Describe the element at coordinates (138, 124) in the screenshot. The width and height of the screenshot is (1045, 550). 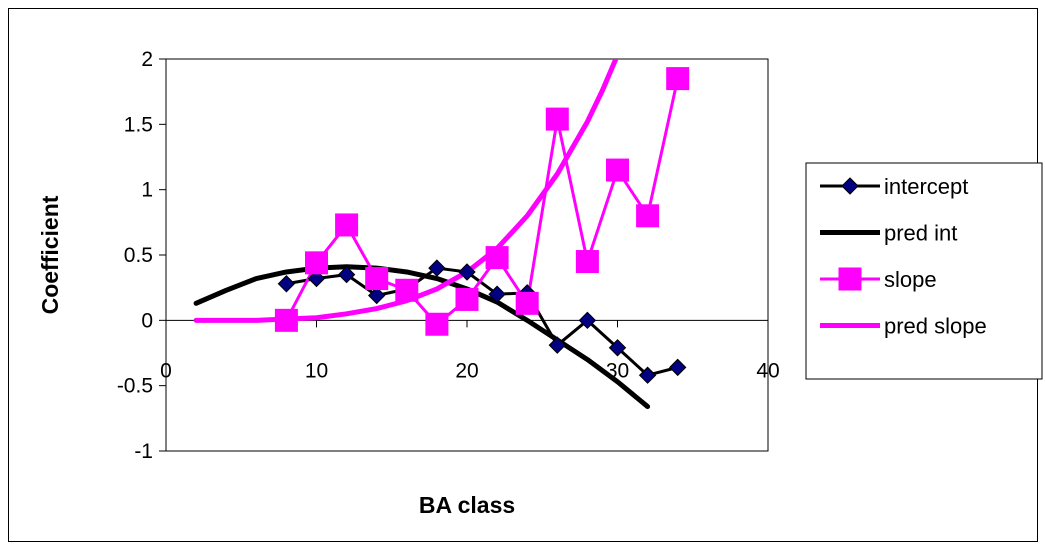
I see `y-tick-label: 1.5` at that location.